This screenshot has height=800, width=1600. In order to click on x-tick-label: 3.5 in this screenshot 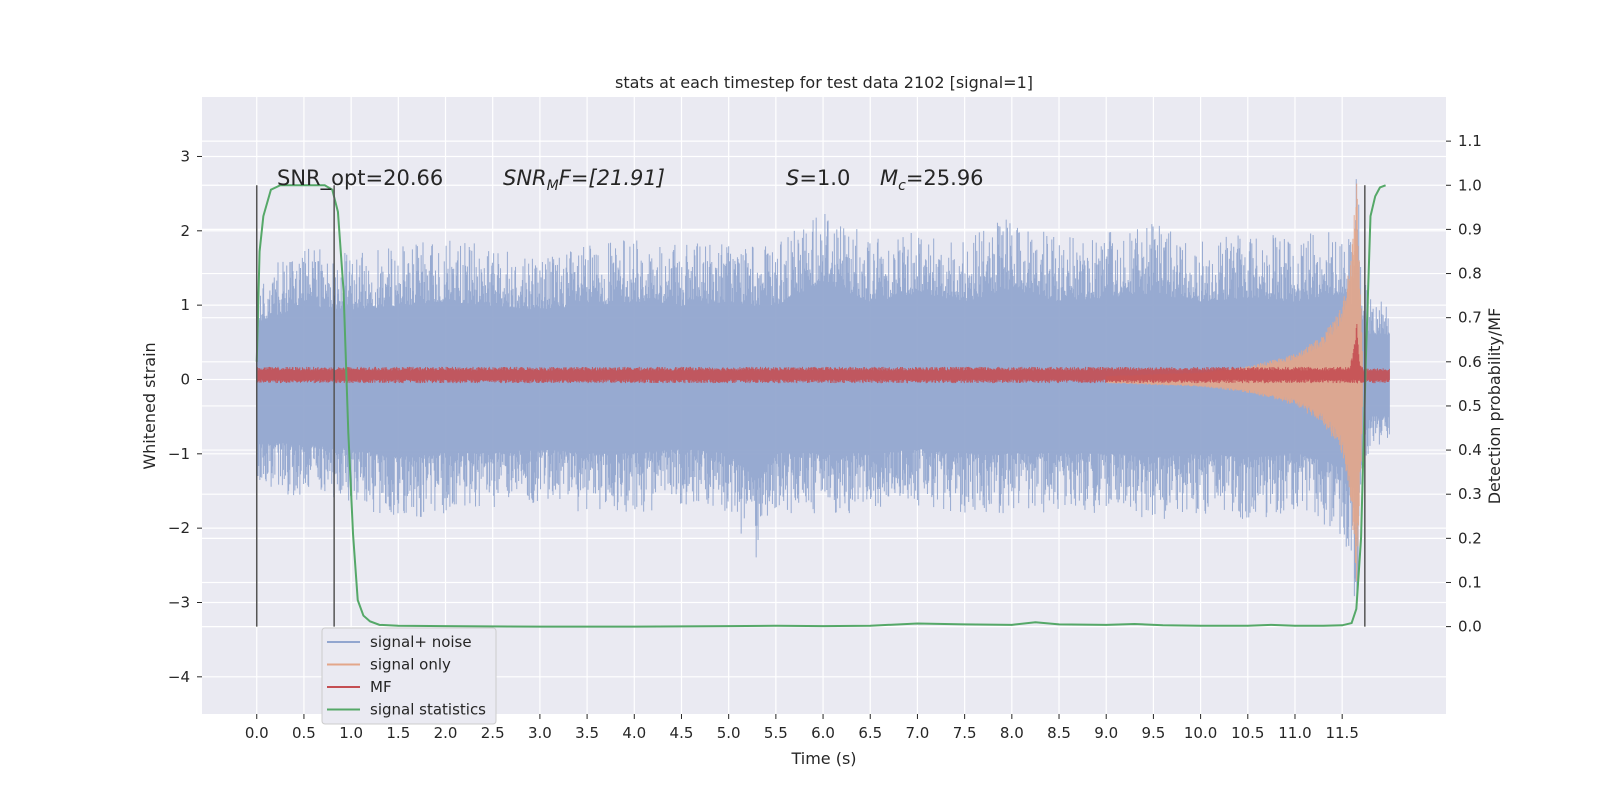, I will do `click(587, 733)`.